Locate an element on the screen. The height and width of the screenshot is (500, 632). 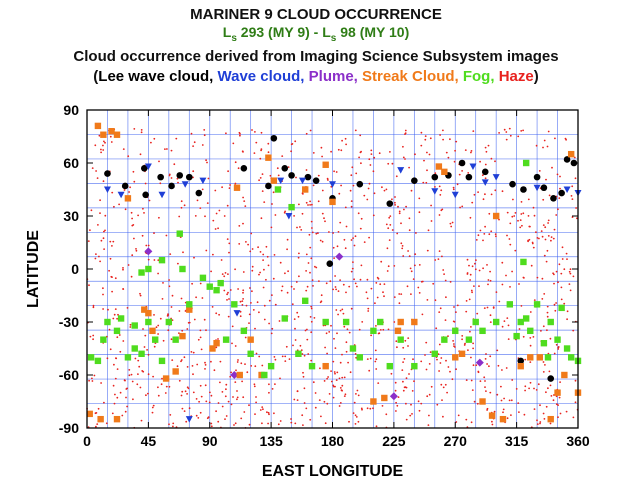
chart-subtitle: Ls 293 (MY 9) - Ls 98 (MY 10) is located at coordinates (316, 34).